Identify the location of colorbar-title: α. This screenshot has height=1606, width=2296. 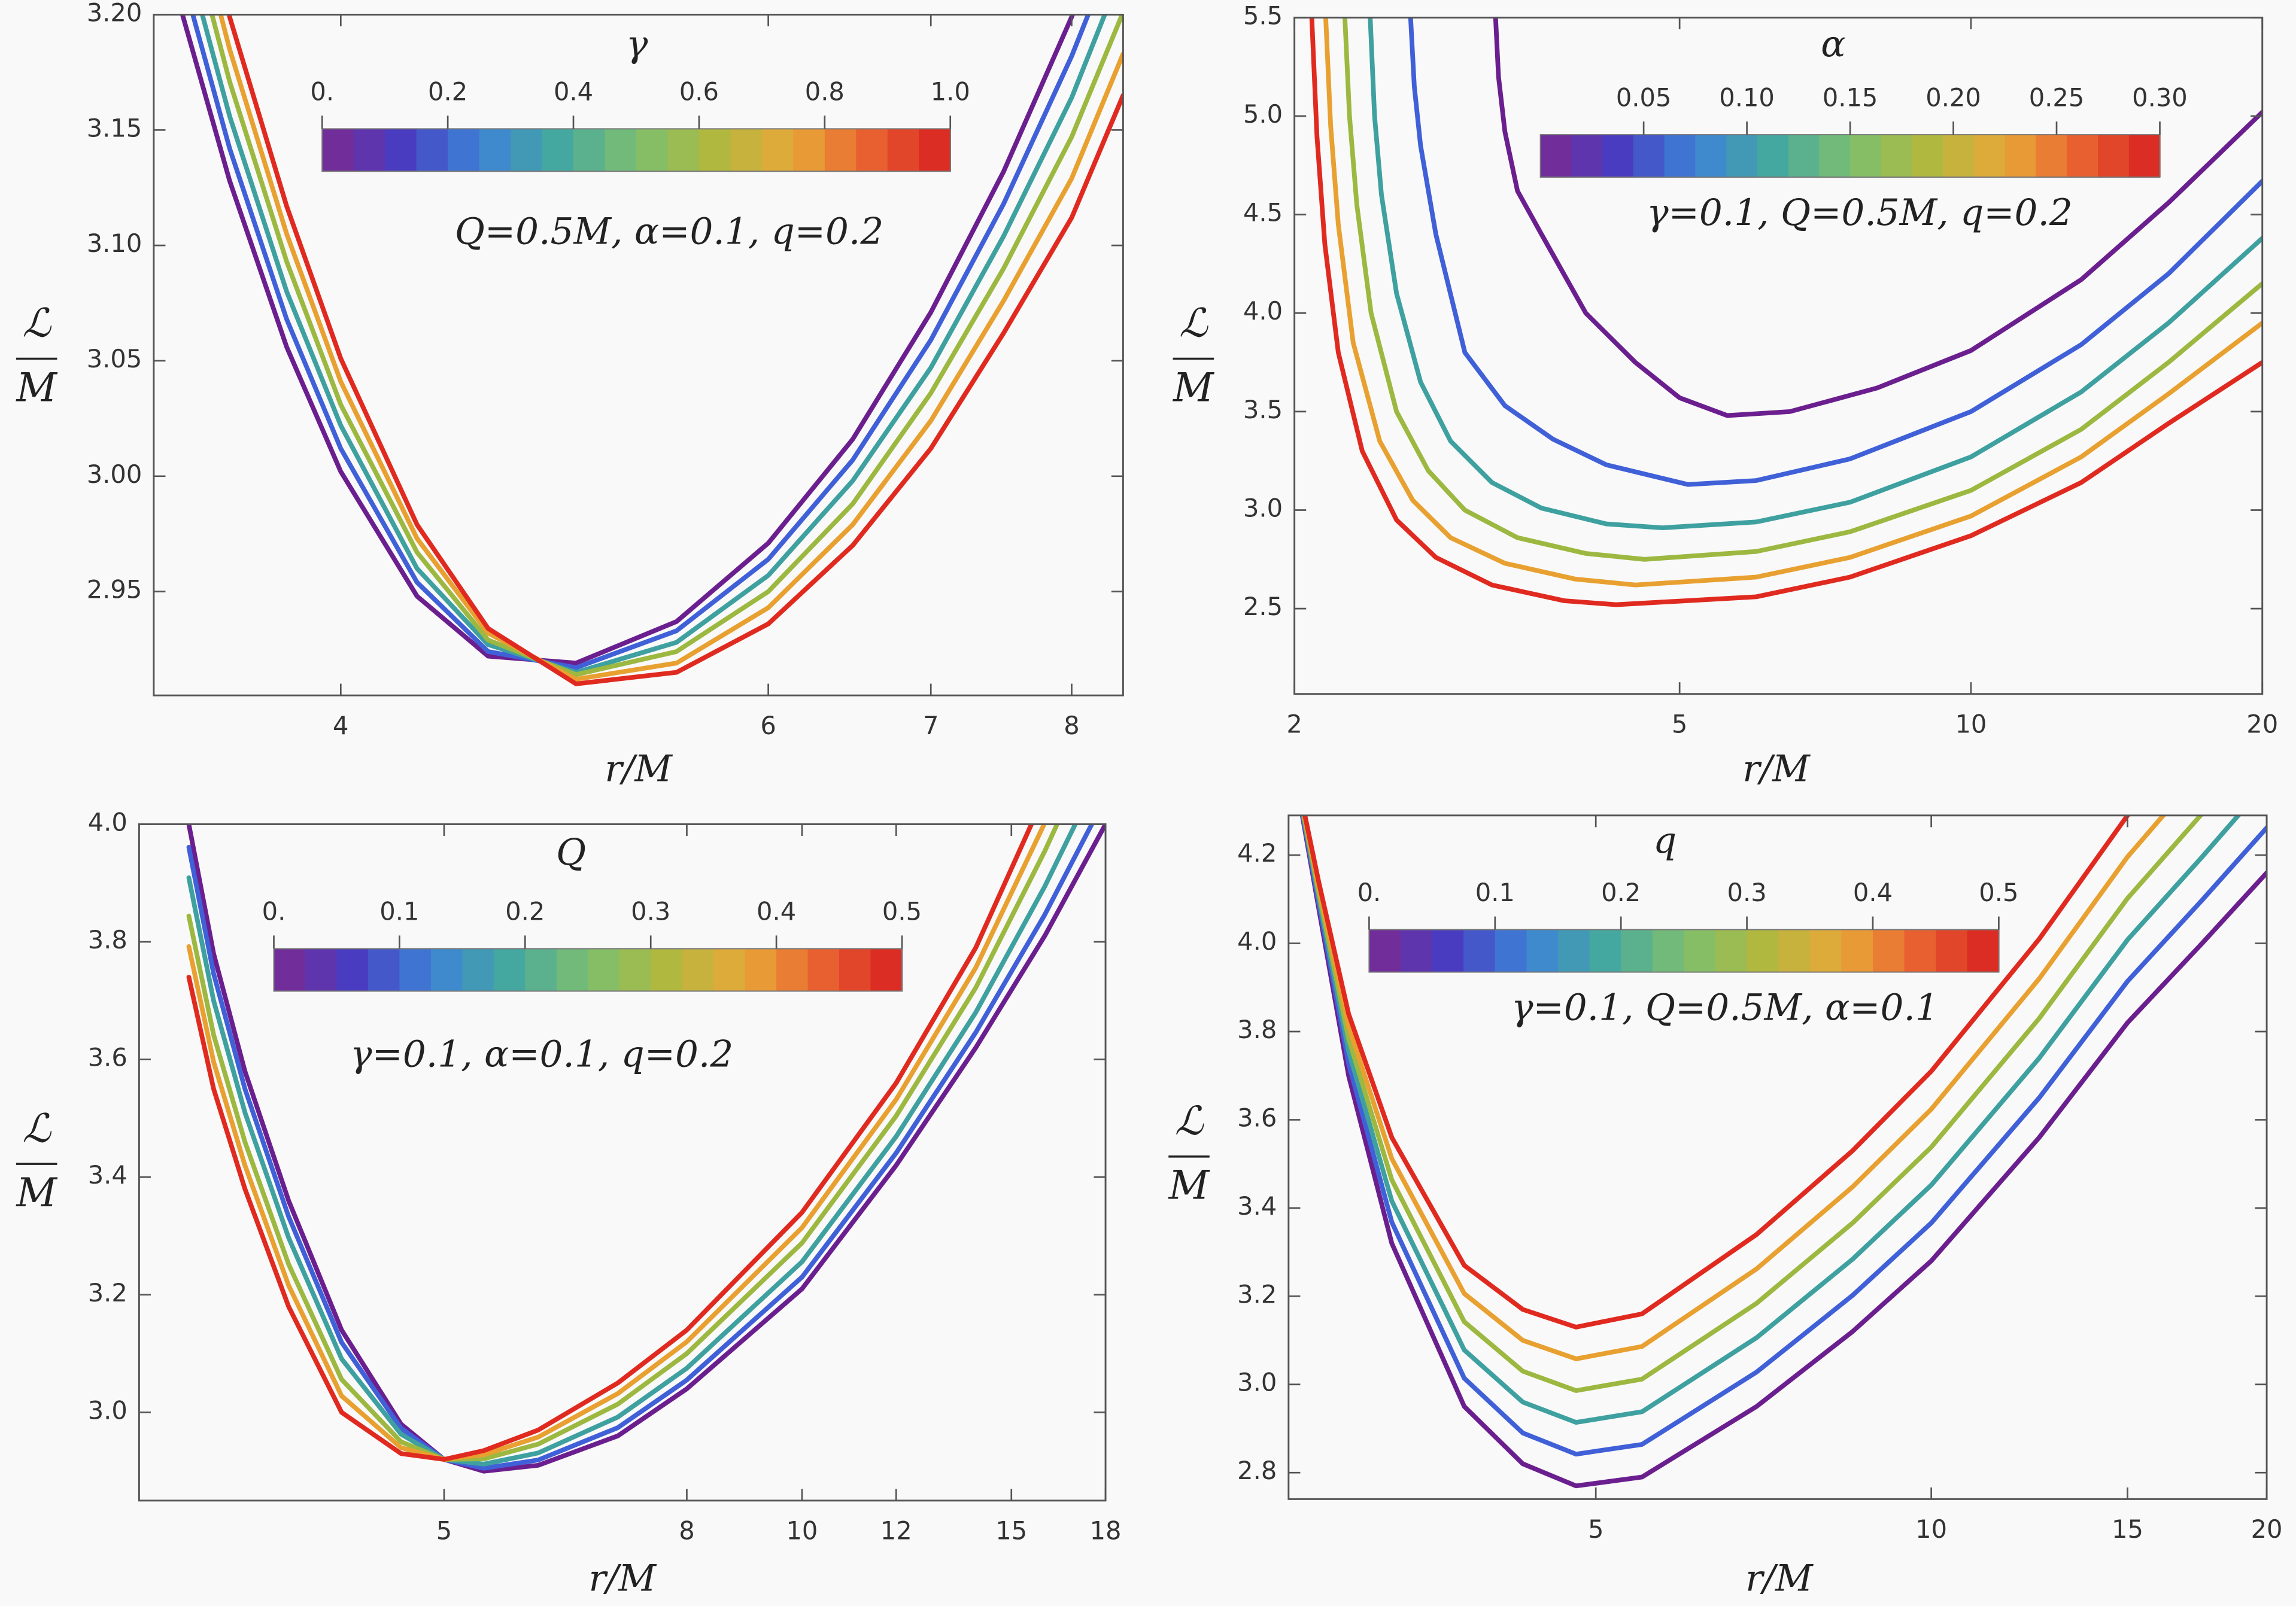
(1833, 44).